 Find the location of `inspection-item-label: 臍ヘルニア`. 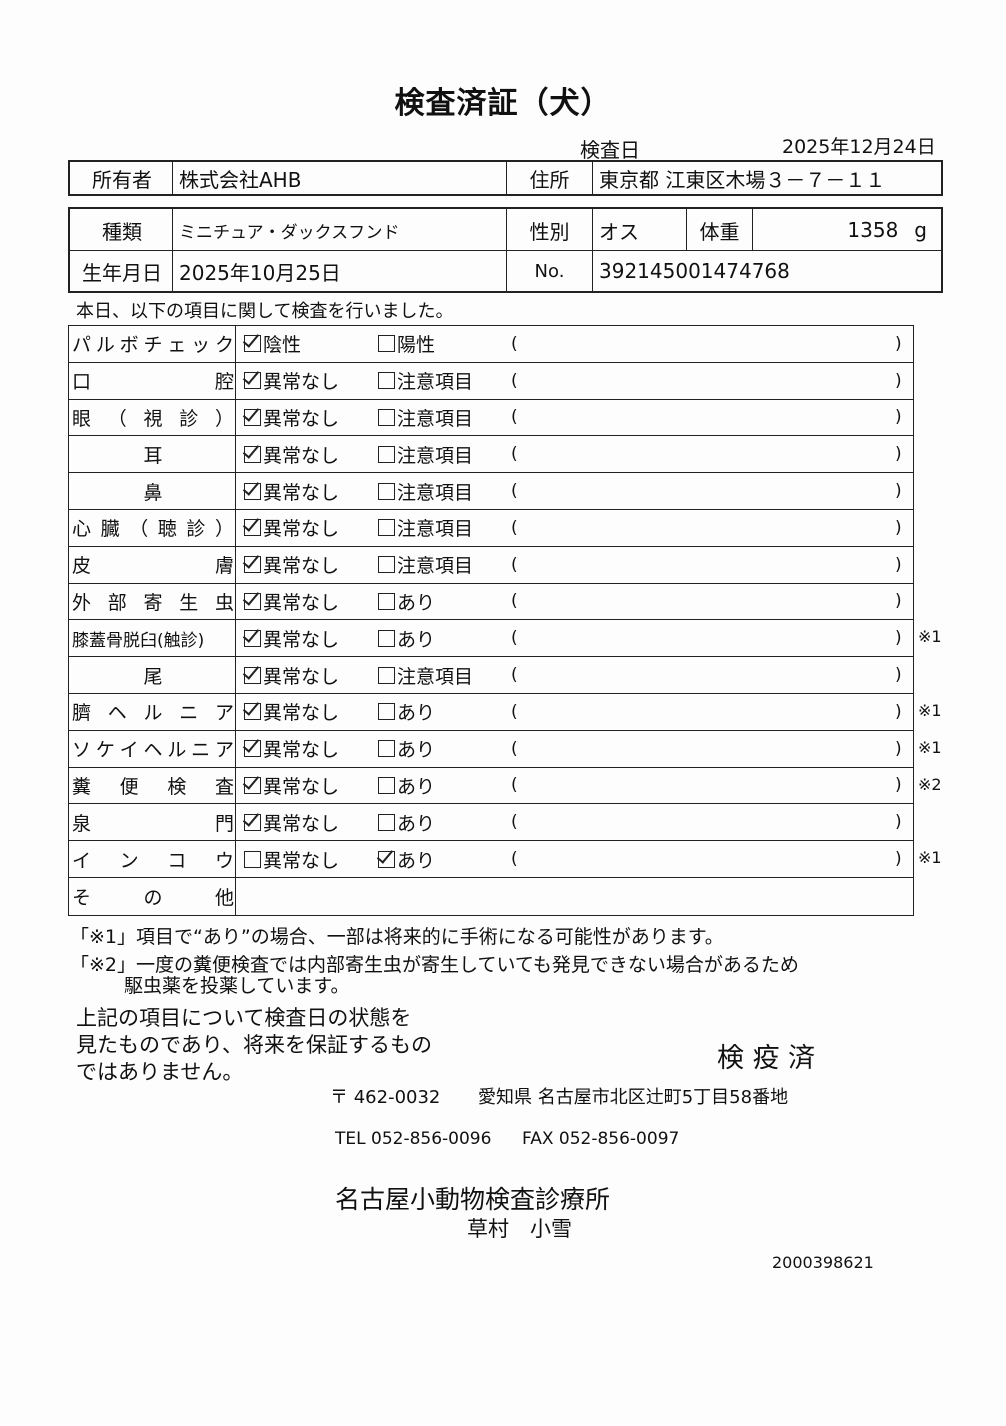

inspection-item-label: 臍ヘルニア is located at coordinates (153, 713).